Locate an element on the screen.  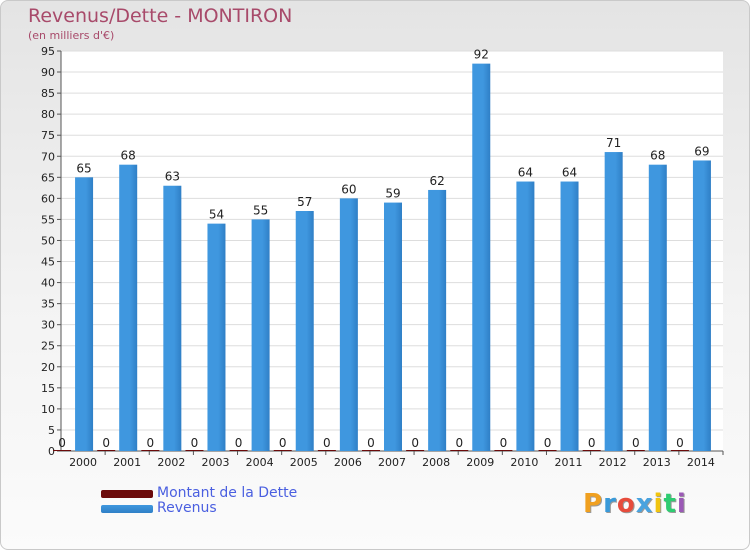
x-tick-label: 2002 is located at coordinates (171, 462).